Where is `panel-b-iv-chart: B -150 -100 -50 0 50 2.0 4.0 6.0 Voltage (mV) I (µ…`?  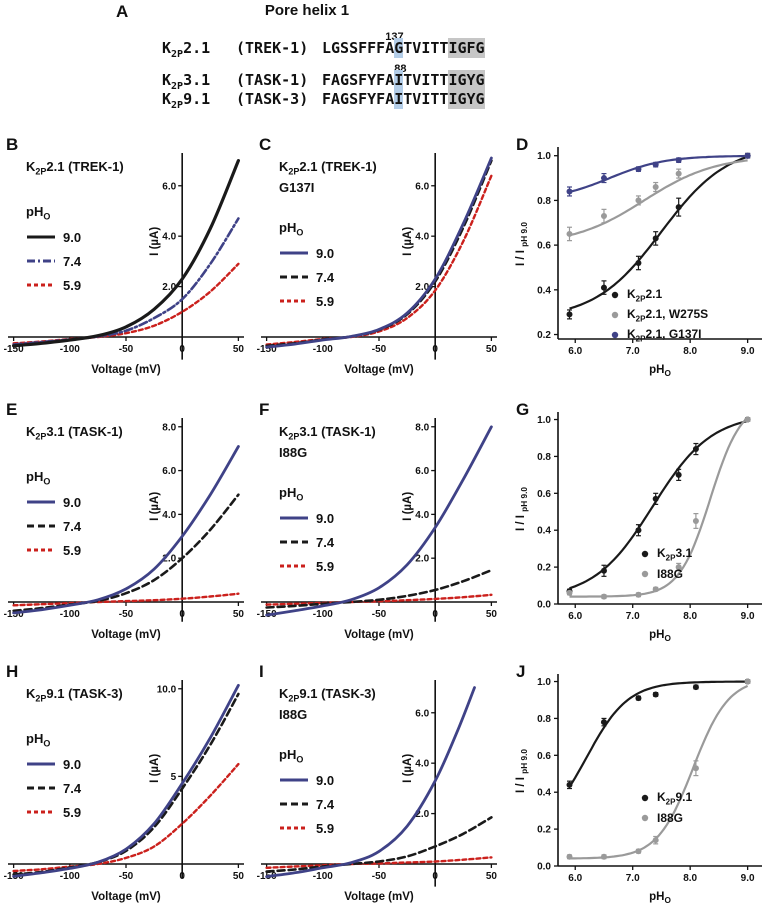
panel-b-iv-chart: B -150 -100 -50 0 50 2.0 4.0 6.0 Voltage (mV) I (µ… is located at coordinates (127, 264).